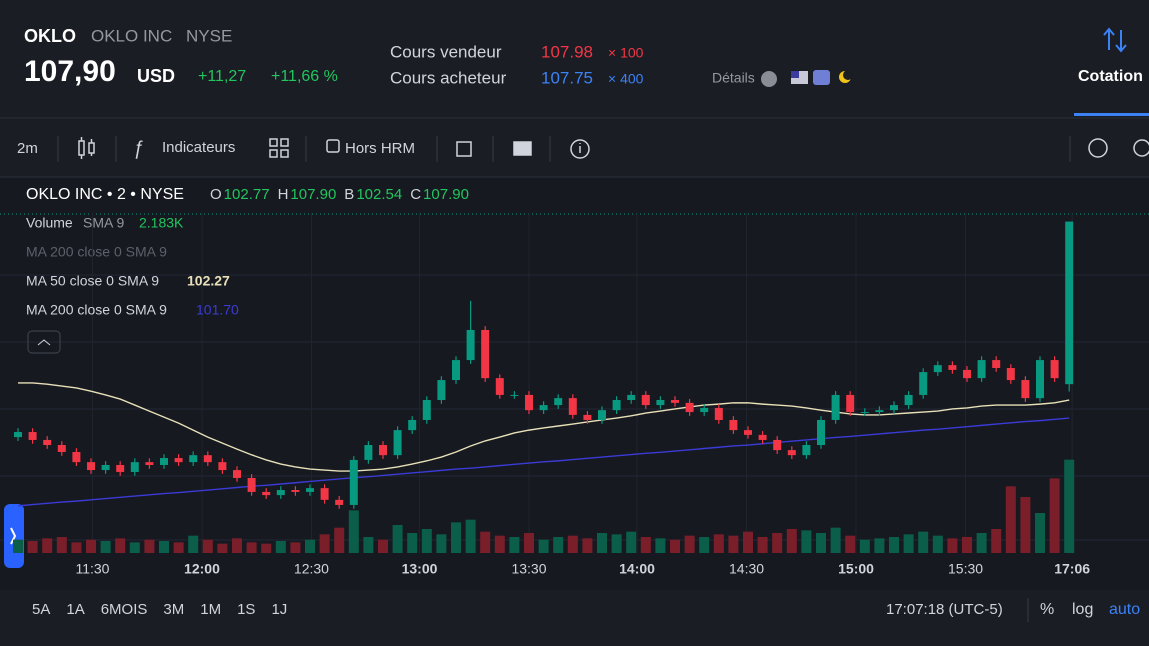 The width and height of the screenshot is (1149, 646). Describe the element at coordinates (41, 609) in the screenshot. I see `range-button: 5A` at that location.